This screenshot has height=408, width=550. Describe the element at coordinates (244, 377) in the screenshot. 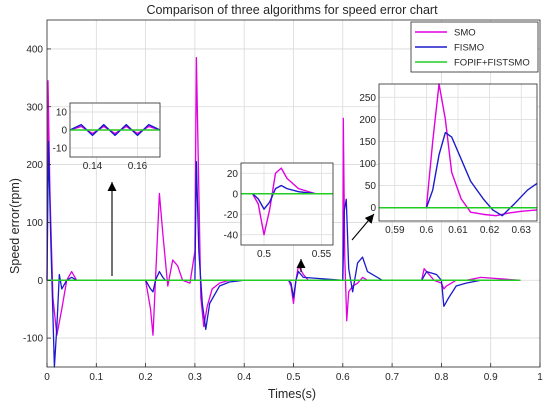

I see `x-tick-label: 0.4` at that location.